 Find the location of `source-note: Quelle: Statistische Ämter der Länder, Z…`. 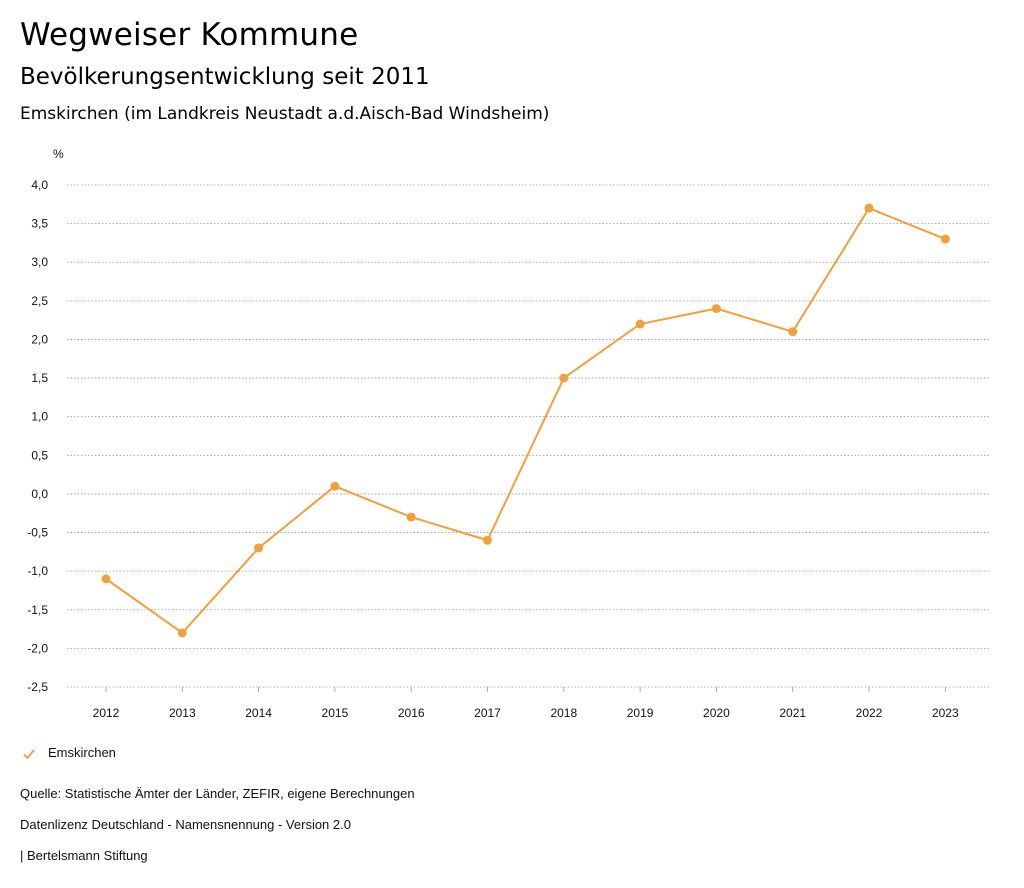

source-note: Quelle: Statistische Ämter der Länder, Z… is located at coordinates (217, 793).